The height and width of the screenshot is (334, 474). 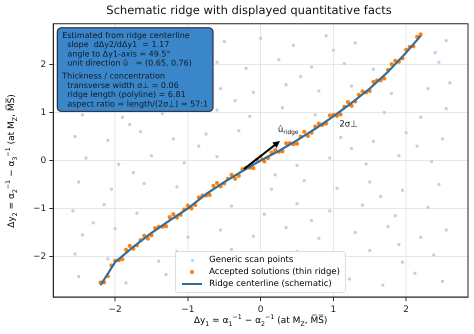 What do you see at coordinates (251, 260) in the screenshot?
I see `legend-label: Generic scan points` at bounding box center [251, 260].